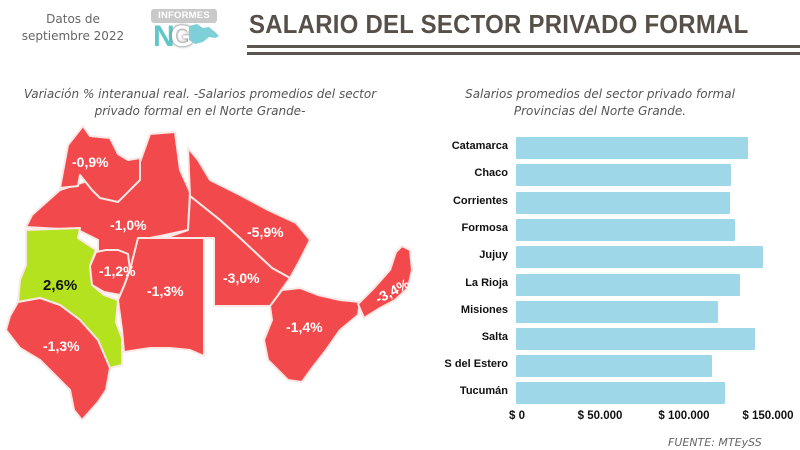 The width and height of the screenshot is (800, 450). What do you see at coordinates (523, 53) in the screenshot?
I see `title-divider-bottom` at bounding box center [523, 53].